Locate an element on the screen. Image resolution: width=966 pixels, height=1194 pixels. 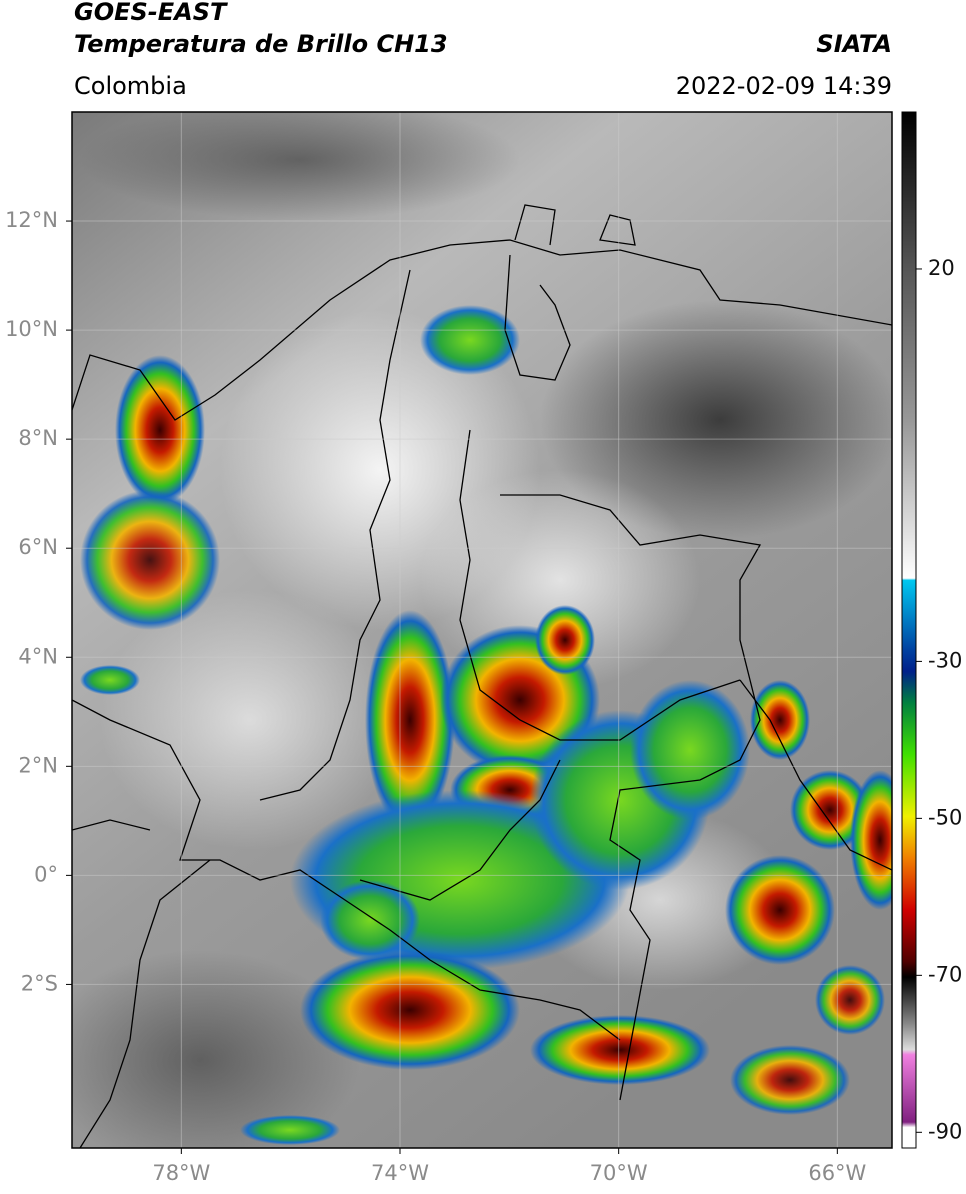
colorbar-tick-label: 20 is located at coordinates (941, 268).